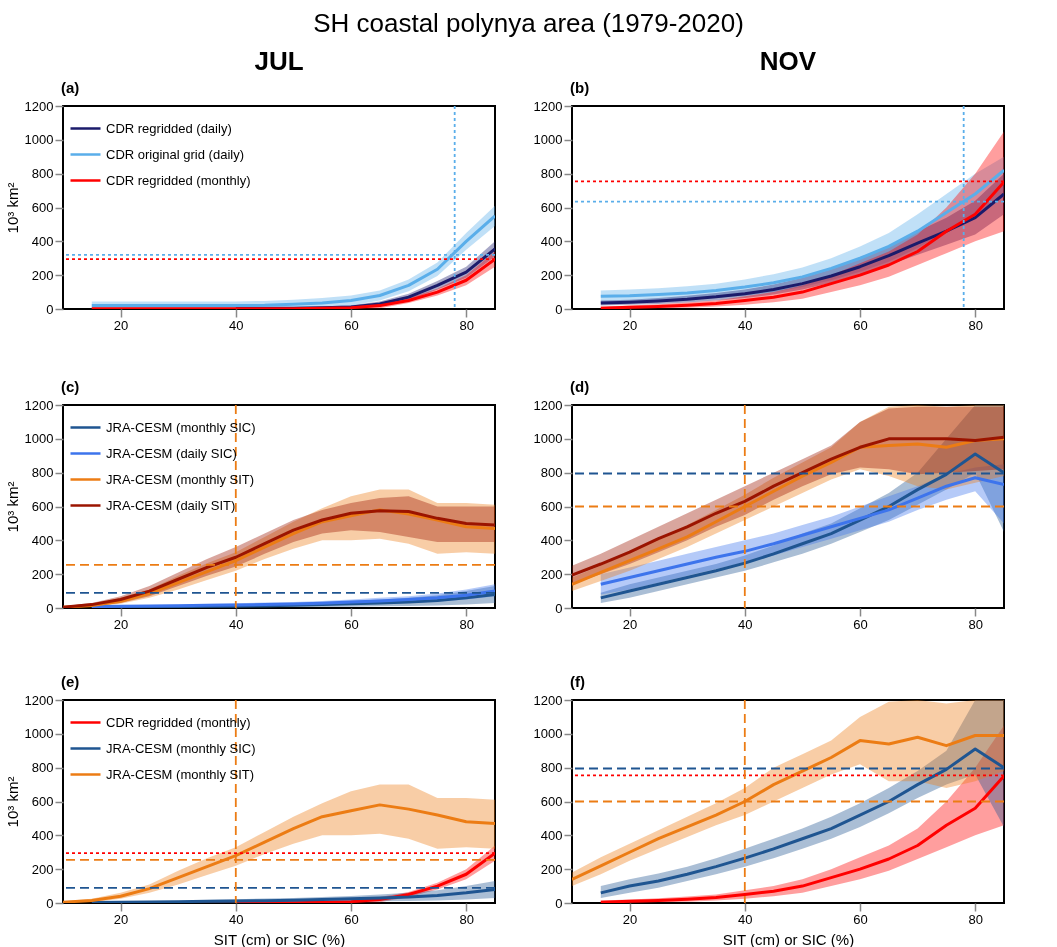 This screenshot has width=1057, height=947. I want to click on text: (f), so click(577, 681).